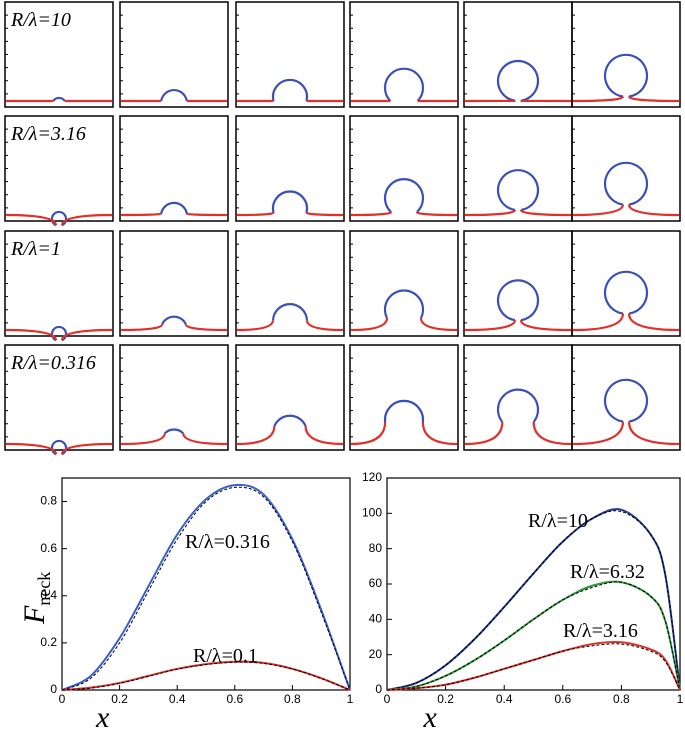  I want to click on y-tick-label: 40, so click(376, 619).